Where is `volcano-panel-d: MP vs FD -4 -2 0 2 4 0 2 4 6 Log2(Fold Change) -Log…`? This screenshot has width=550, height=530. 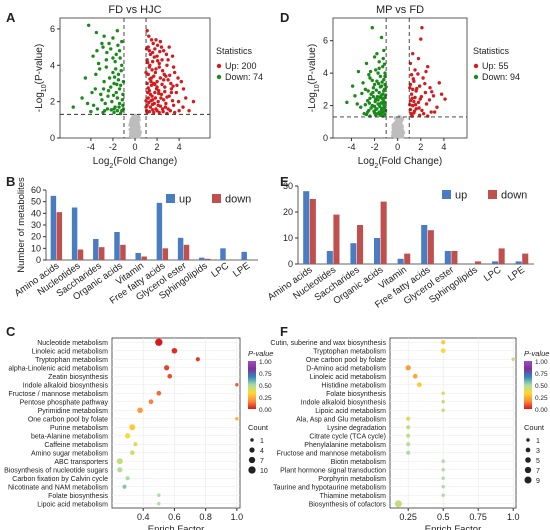 volcano-panel-d: MP vs FD -4 -2 0 2 4 0 2 4 6 Log2(Fold Change) -Log… is located at coordinates (413, 87).